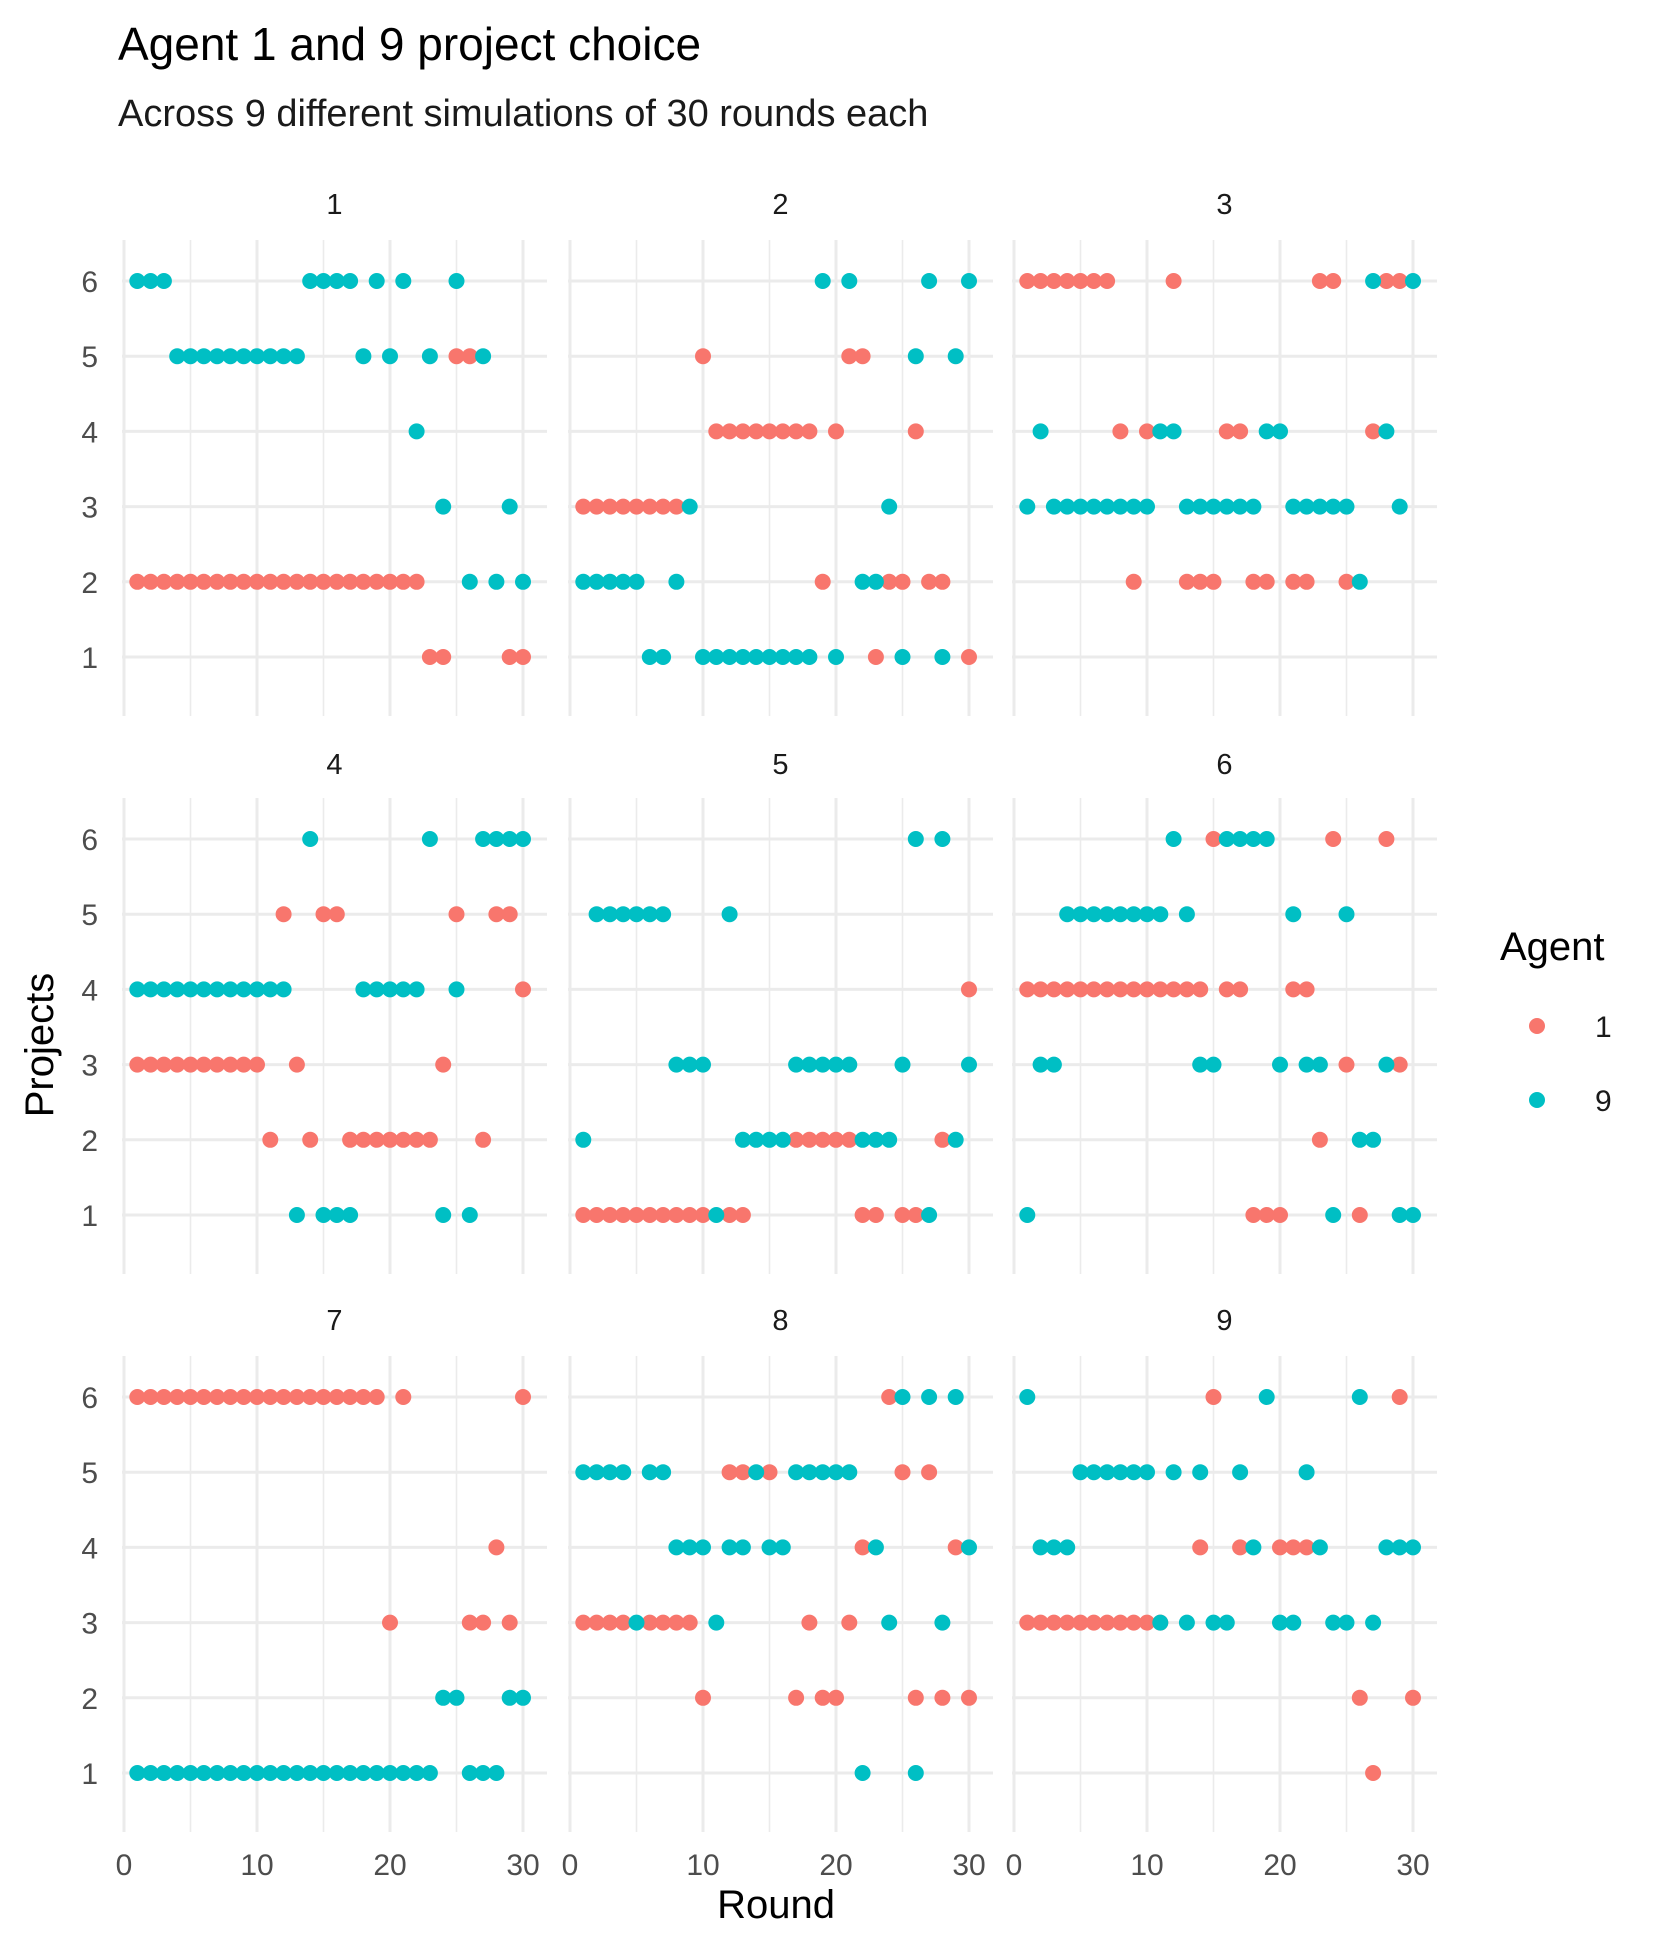  I want to click on legend-label-agent-1: 1, so click(1603, 1027).